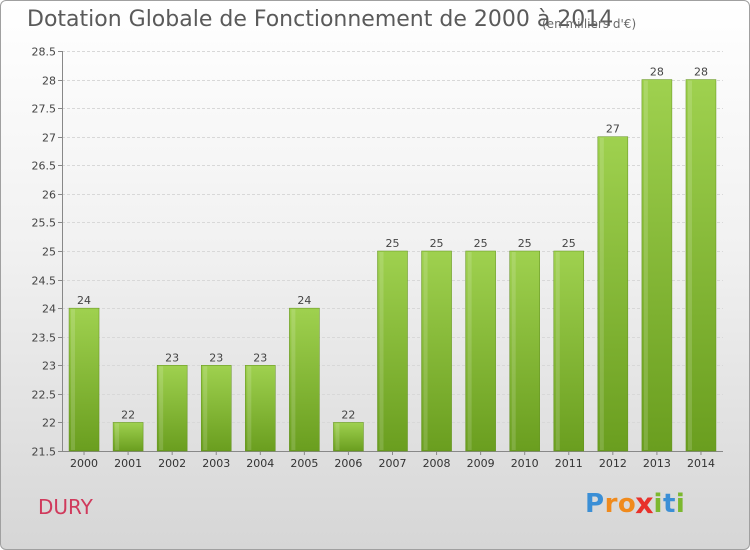 The height and width of the screenshot is (550, 750). Describe the element at coordinates (44, 166) in the screenshot. I see `y-tick-label: 26.5` at that location.